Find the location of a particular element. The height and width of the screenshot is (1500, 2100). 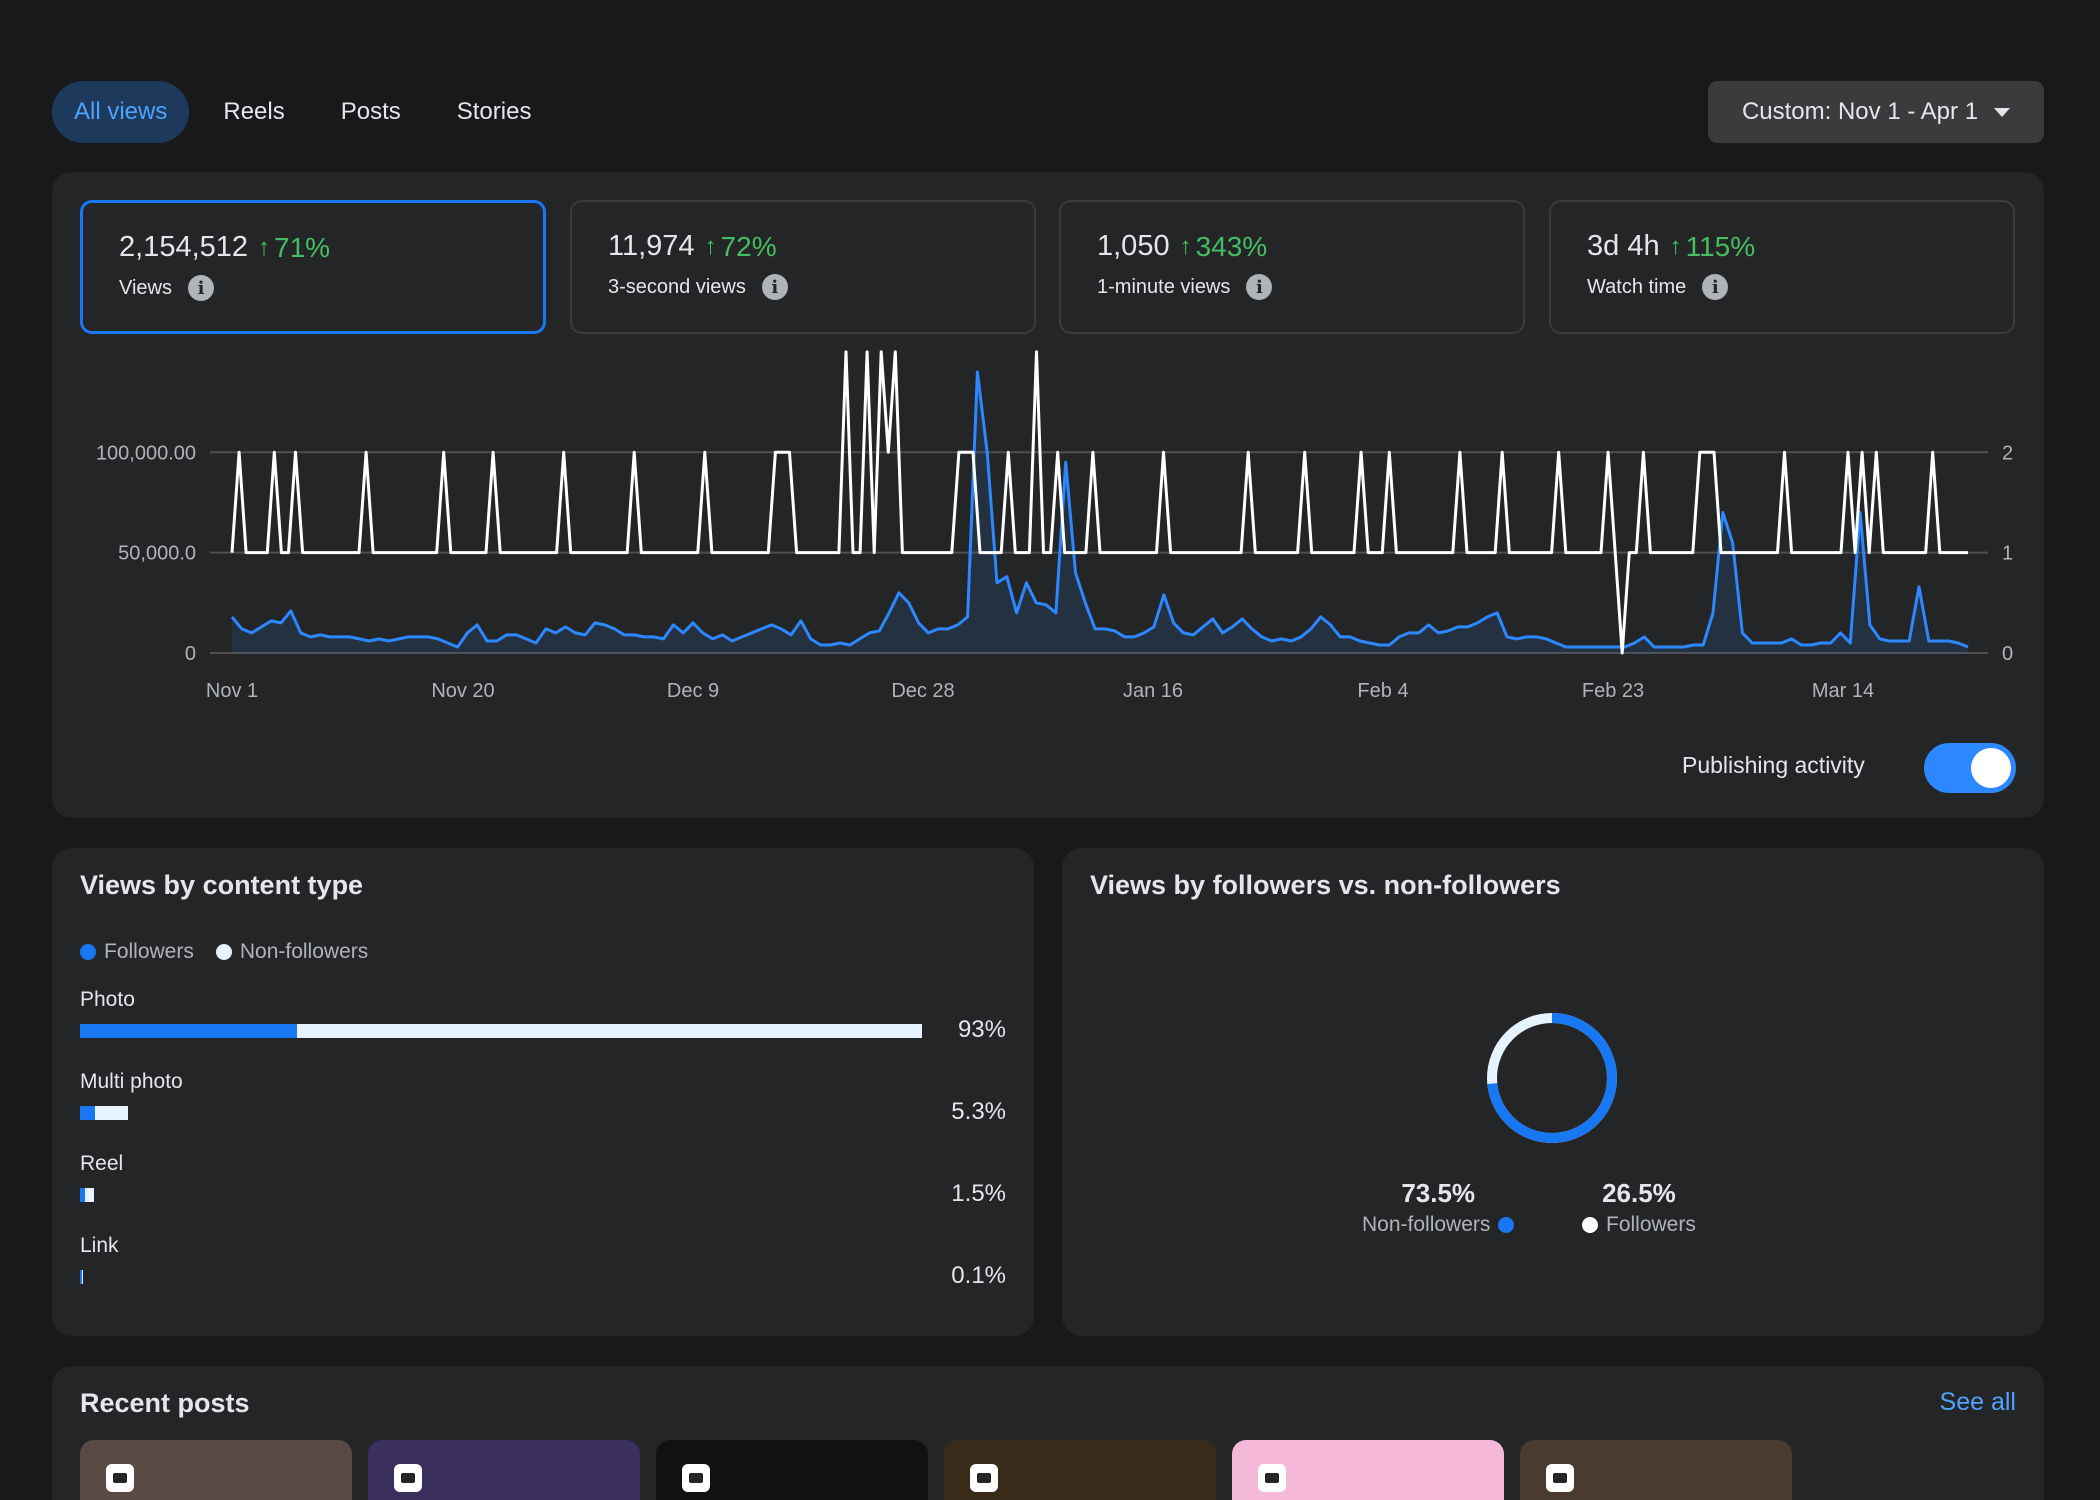

tab-stories: Stories is located at coordinates (494, 111).